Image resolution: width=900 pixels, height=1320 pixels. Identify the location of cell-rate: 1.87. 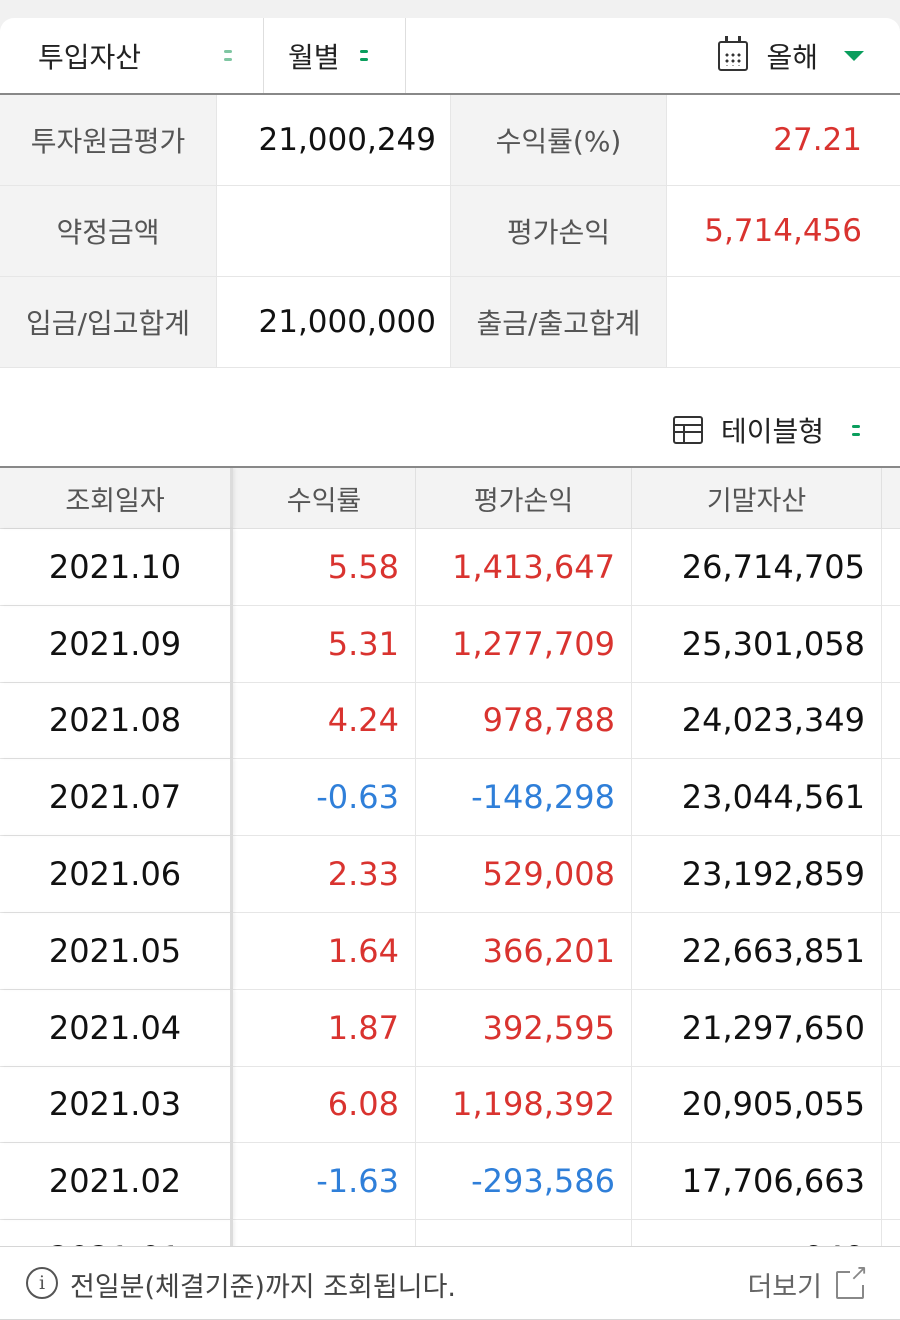
(324, 1027).